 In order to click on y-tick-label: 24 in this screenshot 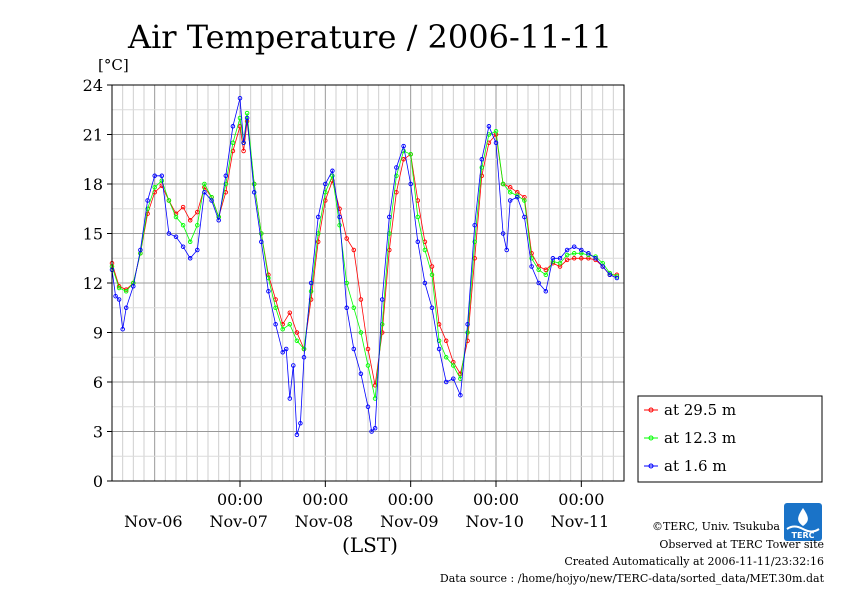, I will do `click(93, 85)`.